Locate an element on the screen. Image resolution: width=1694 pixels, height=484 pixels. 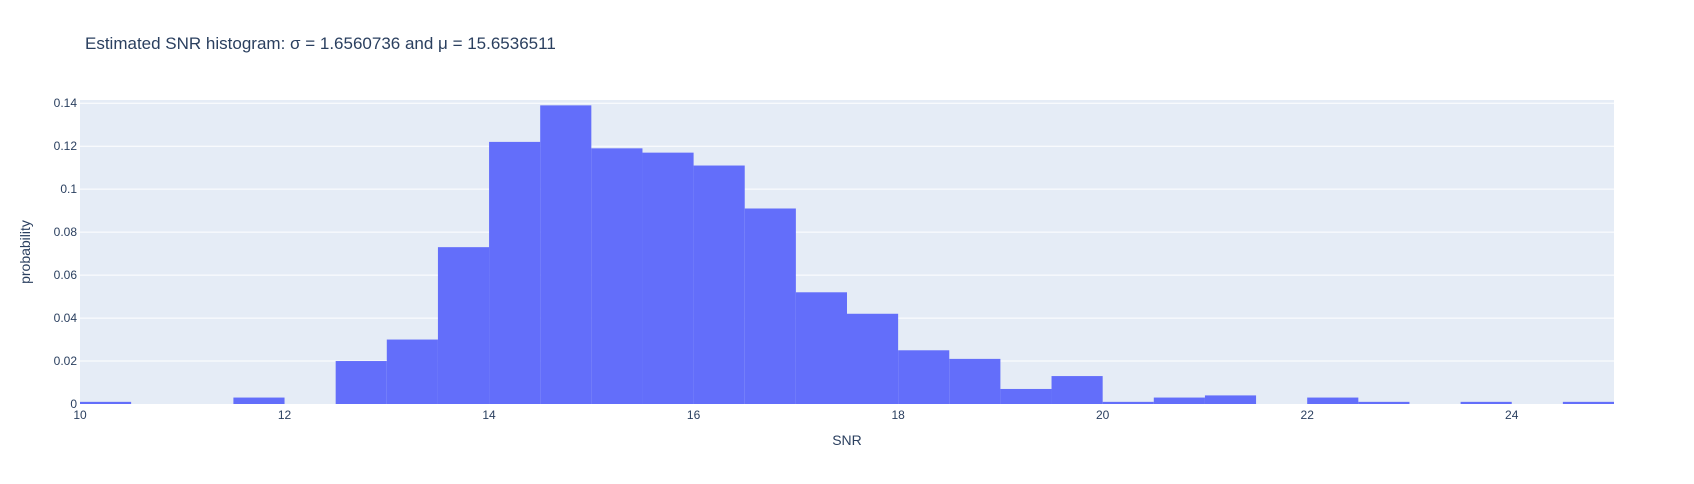
y-tick-label: 0 is located at coordinates (73, 404).